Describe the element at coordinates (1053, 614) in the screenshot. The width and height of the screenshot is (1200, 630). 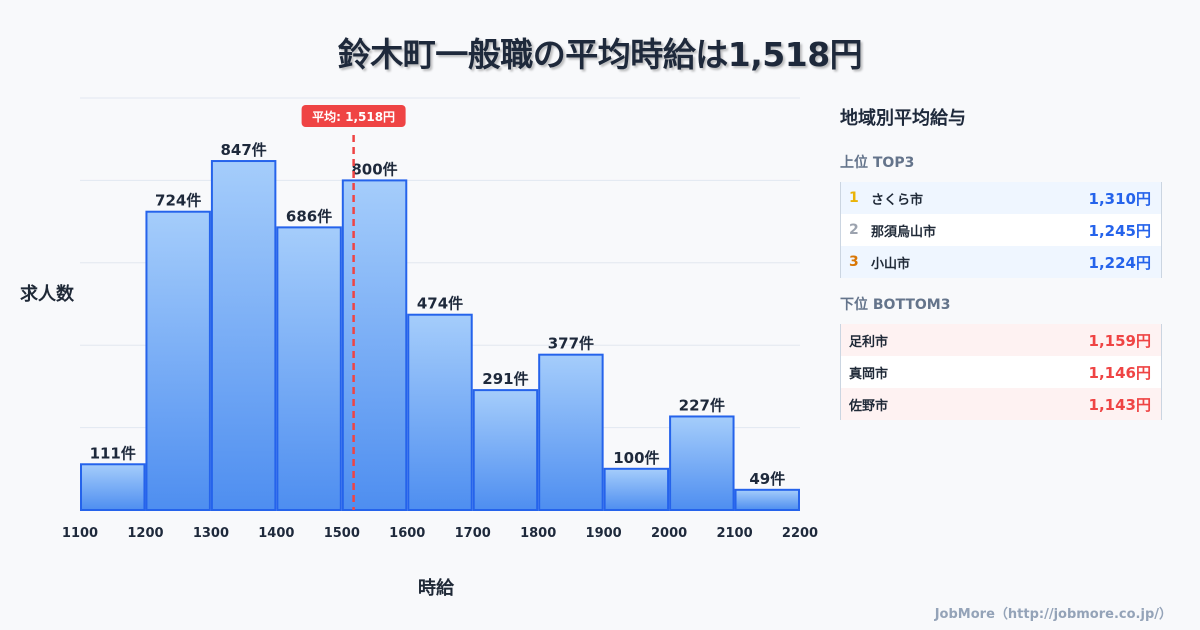
I see `footer-credit: JobMore（http://jobmore.co.jp/）` at that location.